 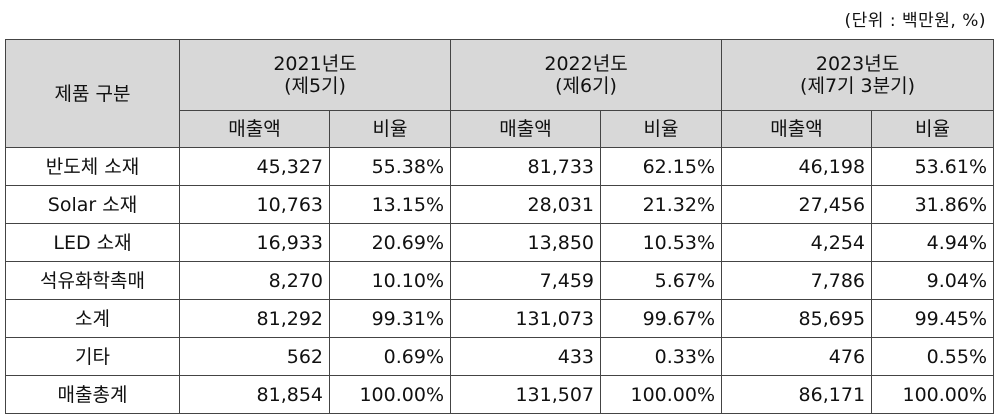 I want to click on ratio-cell: 31.86%, so click(x=933, y=204).